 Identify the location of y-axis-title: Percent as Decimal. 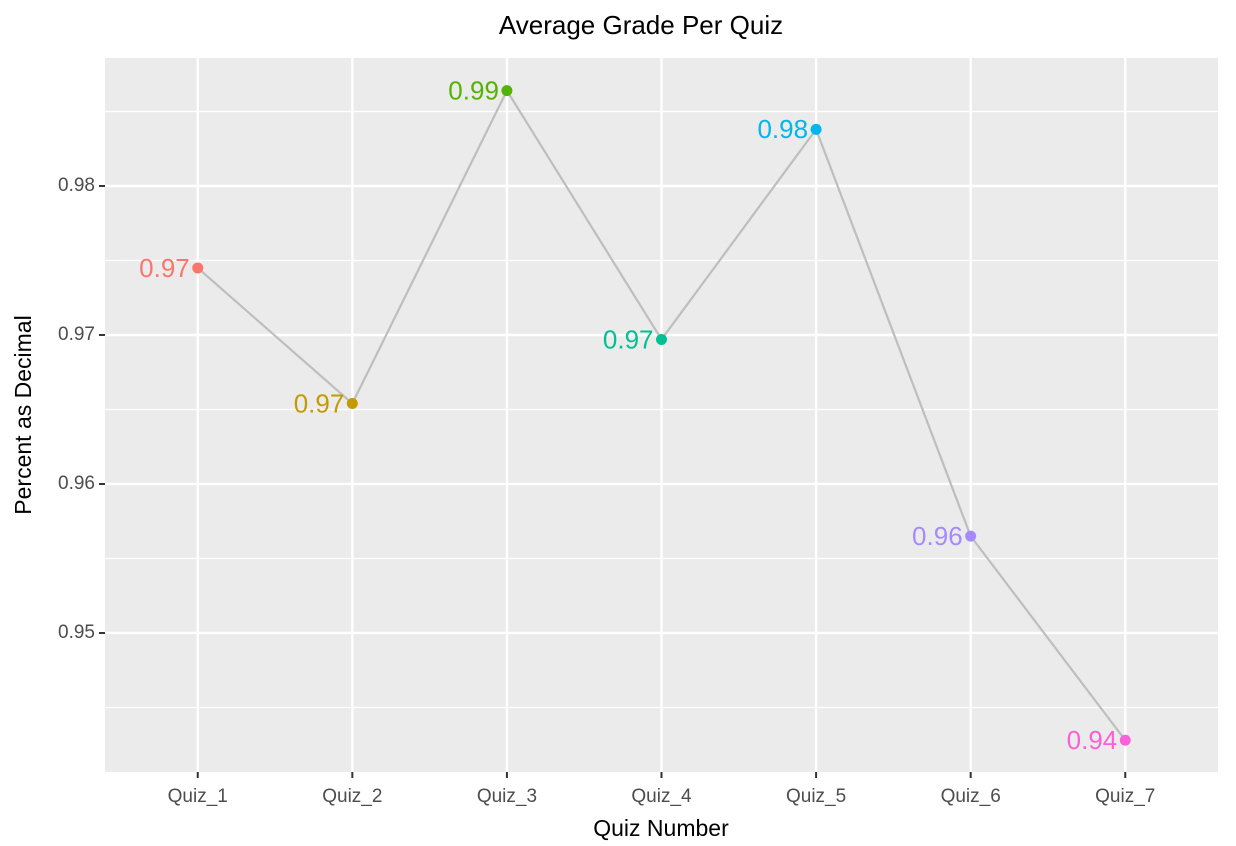
(23, 414).